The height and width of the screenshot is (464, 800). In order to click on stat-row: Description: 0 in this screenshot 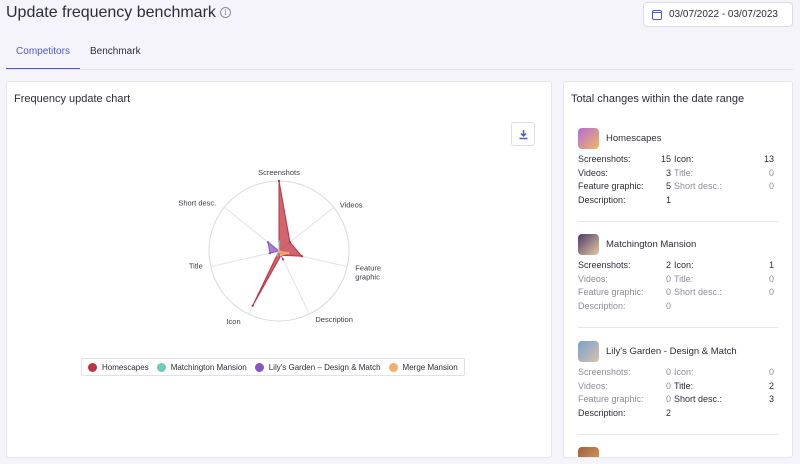, I will do `click(626, 306)`.